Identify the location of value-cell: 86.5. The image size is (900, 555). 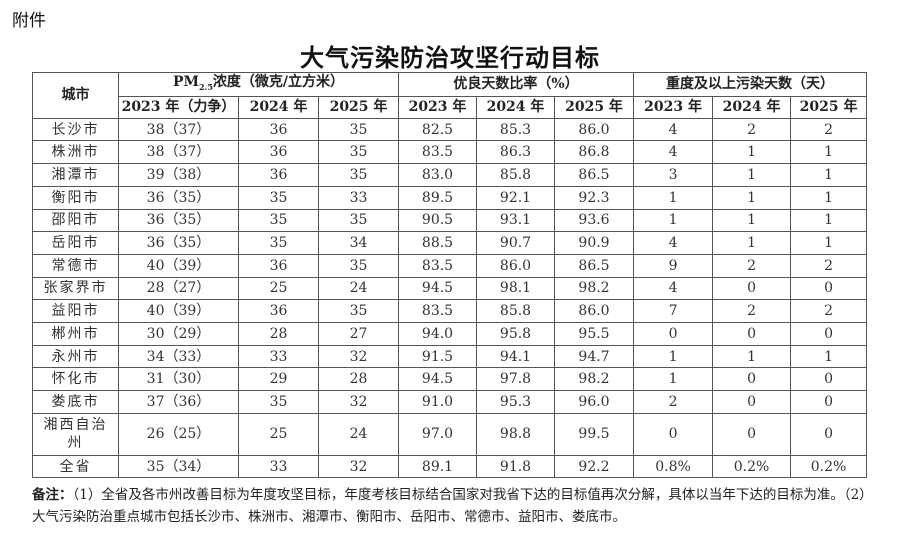
(594, 175).